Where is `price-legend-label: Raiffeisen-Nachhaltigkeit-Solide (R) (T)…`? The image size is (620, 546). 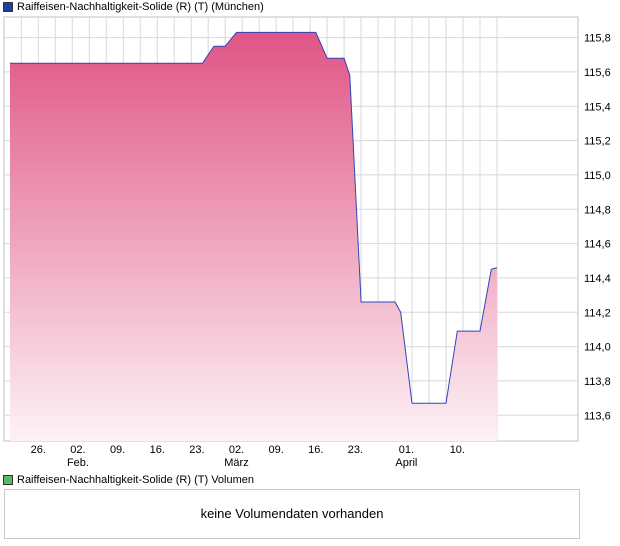 price-legend-label: Raiffeisen-Nachhaltigkeit-Solide (R) (T)… is located at coordinates (140, 7).